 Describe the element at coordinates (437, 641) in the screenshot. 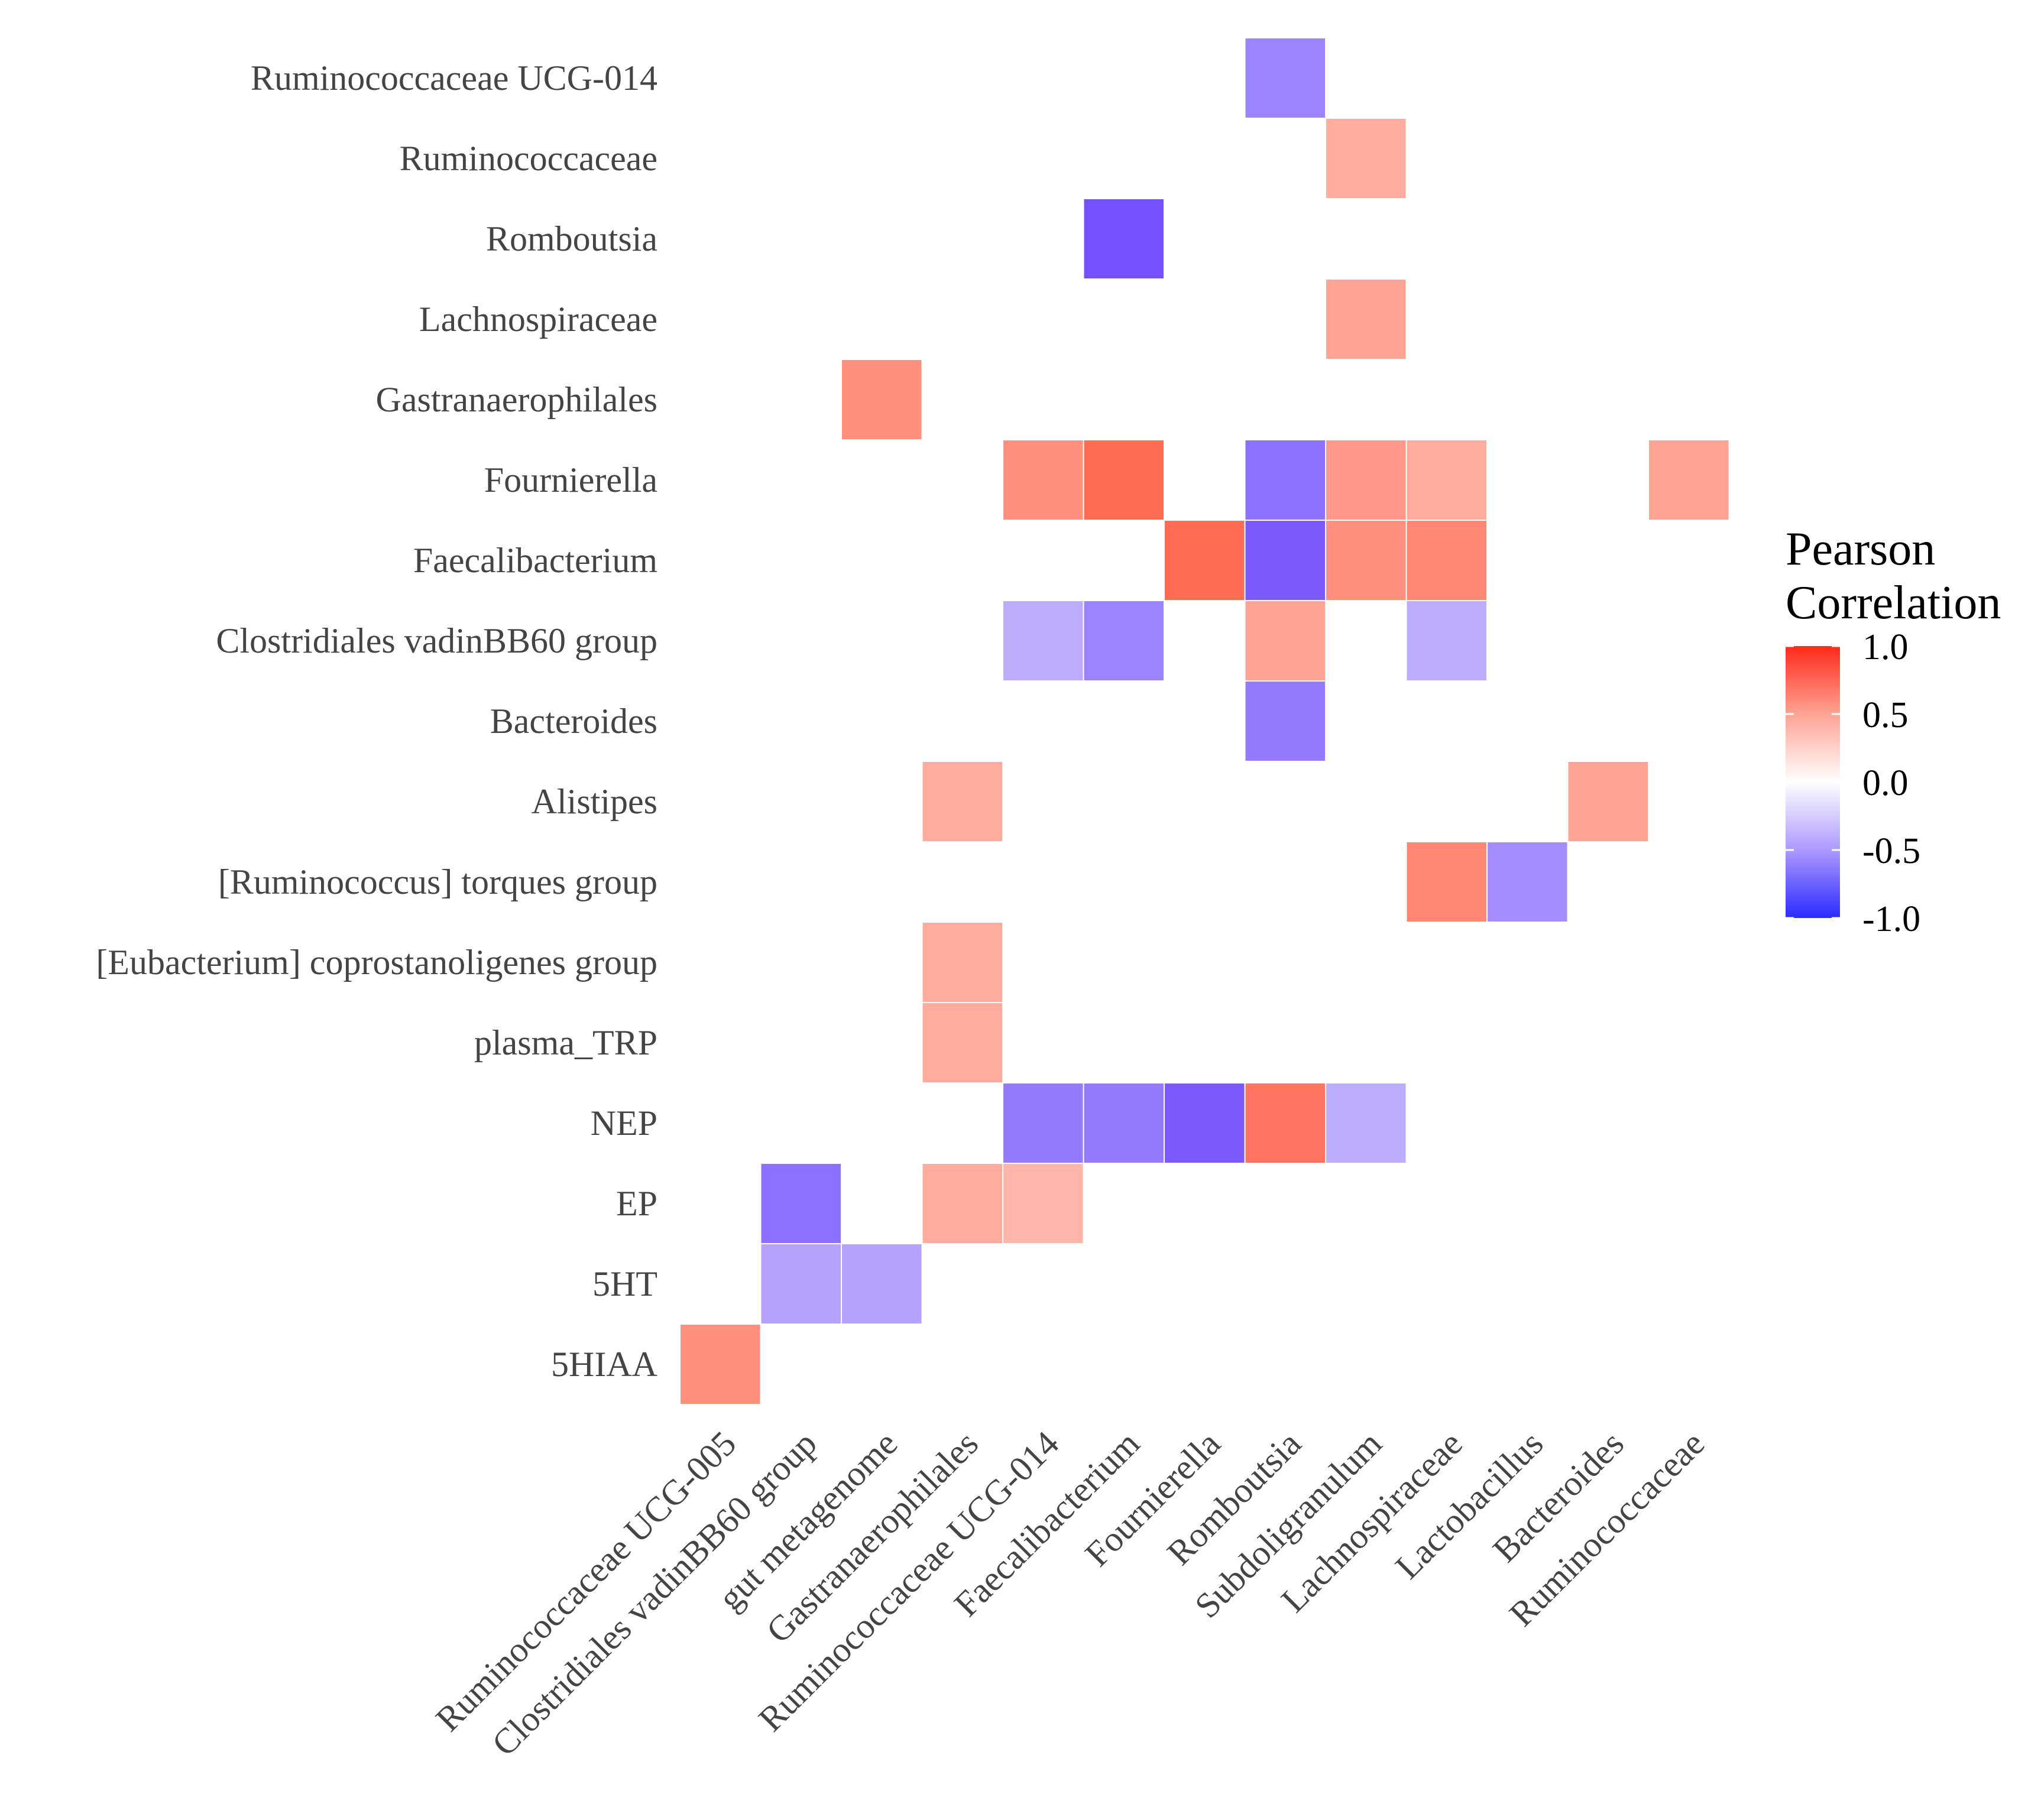

I see `y-tick-label-clostridiales-vadinbb60-group: Clostridiales vadinBB60 group` at that location.